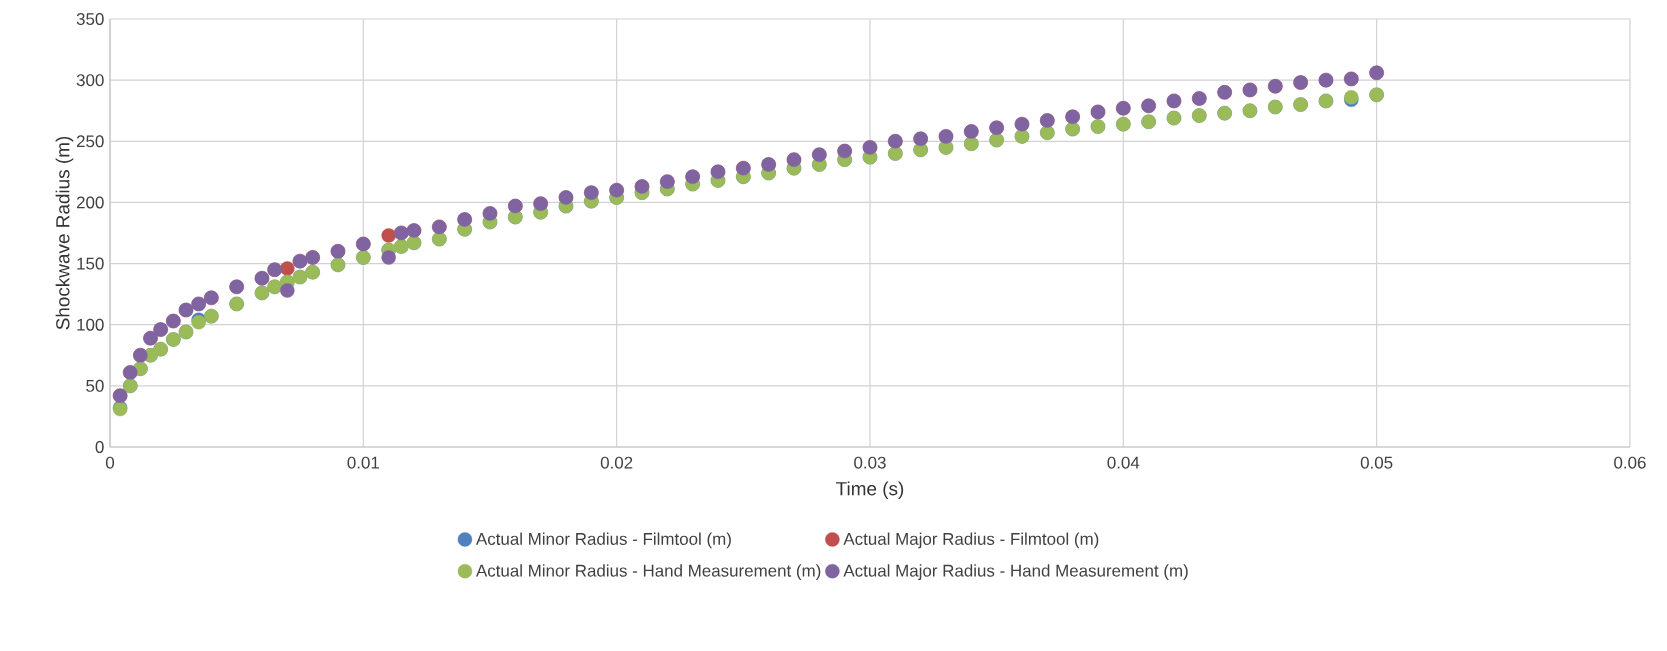 The image size is (1667, 651). Describe the element at coordinates (1123, 462) in the screenshot. I see `x-tick-label: 0.04` at that location.